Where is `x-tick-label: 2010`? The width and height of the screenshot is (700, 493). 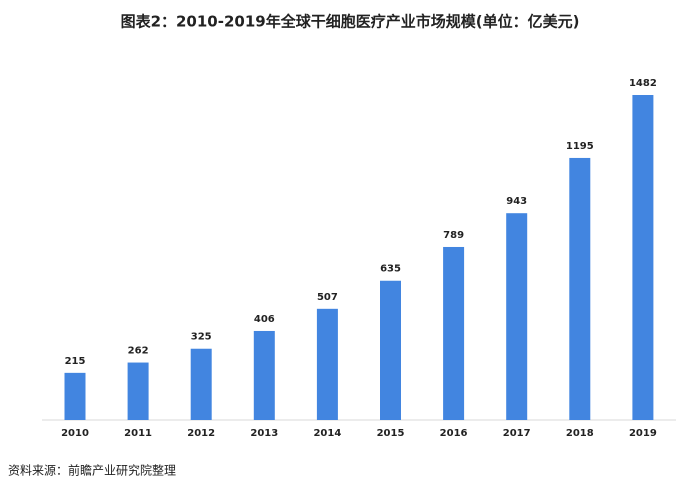
x-tick-label: 2010 is located at coordinates (75, 433).